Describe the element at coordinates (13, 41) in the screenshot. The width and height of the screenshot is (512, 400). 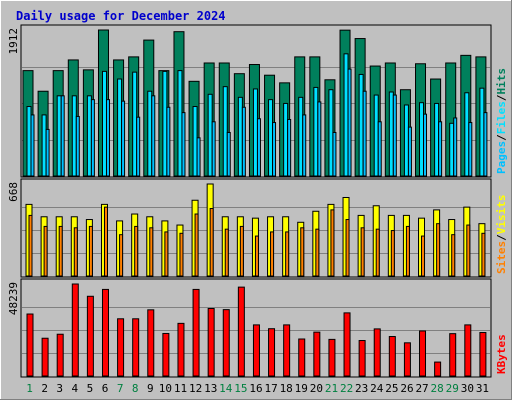
I see `y-max-label-hits-files-pages: 1912` at that location.